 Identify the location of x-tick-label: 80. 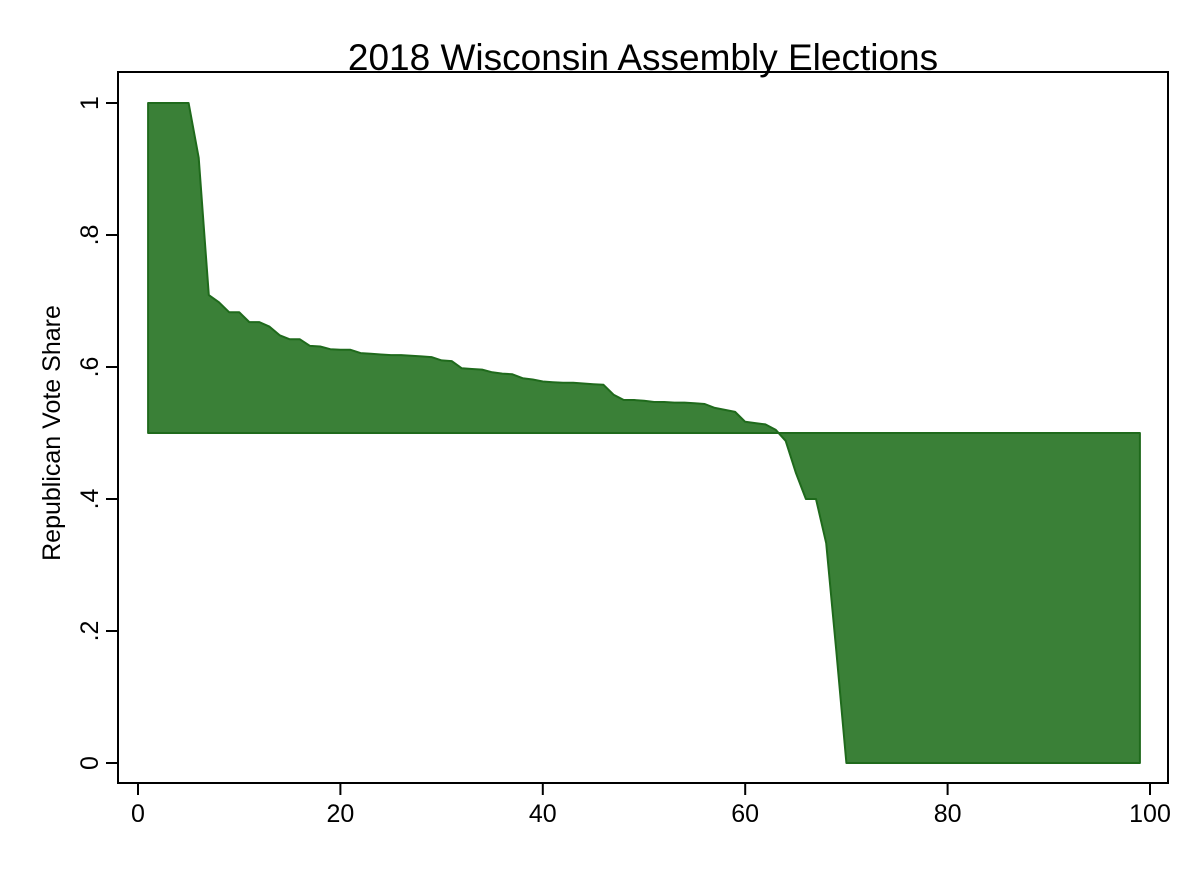
(948, 814).